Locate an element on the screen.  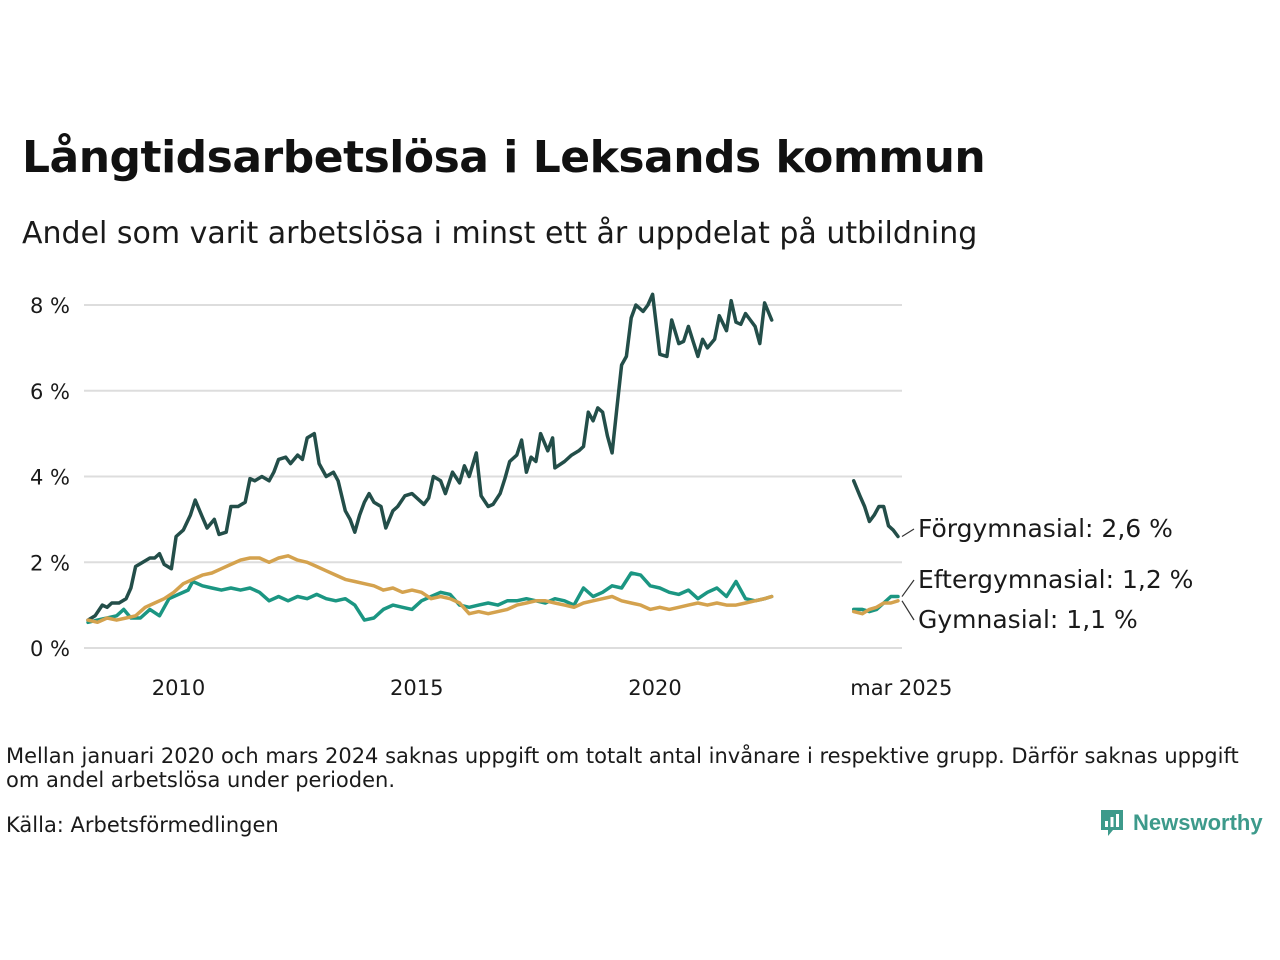
y-tick-label: 4 % is located at coordinates (50, 478).